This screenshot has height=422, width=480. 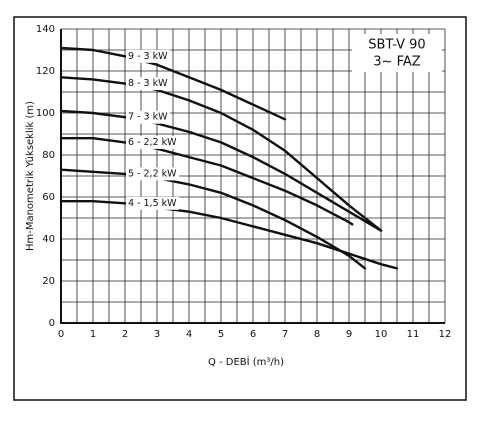 I want to click on series-label: 5 - 2,2 kW, so click(x=152, y=173).